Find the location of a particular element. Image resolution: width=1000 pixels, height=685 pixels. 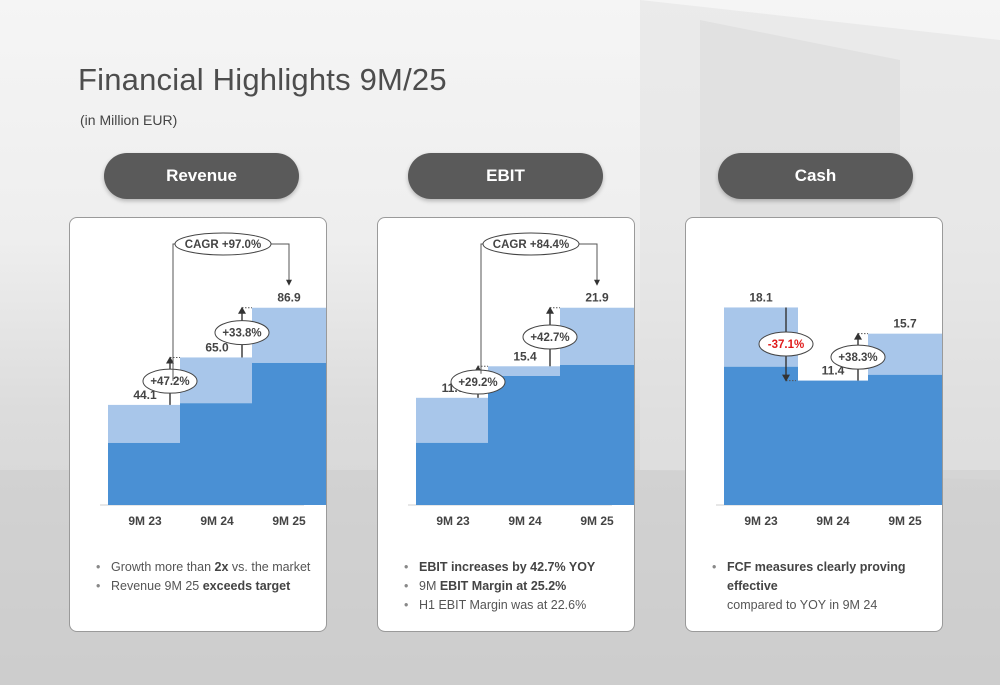

cash-bullet-1: compared to YOY in 9M 24 is located at coordinates (820, 605).